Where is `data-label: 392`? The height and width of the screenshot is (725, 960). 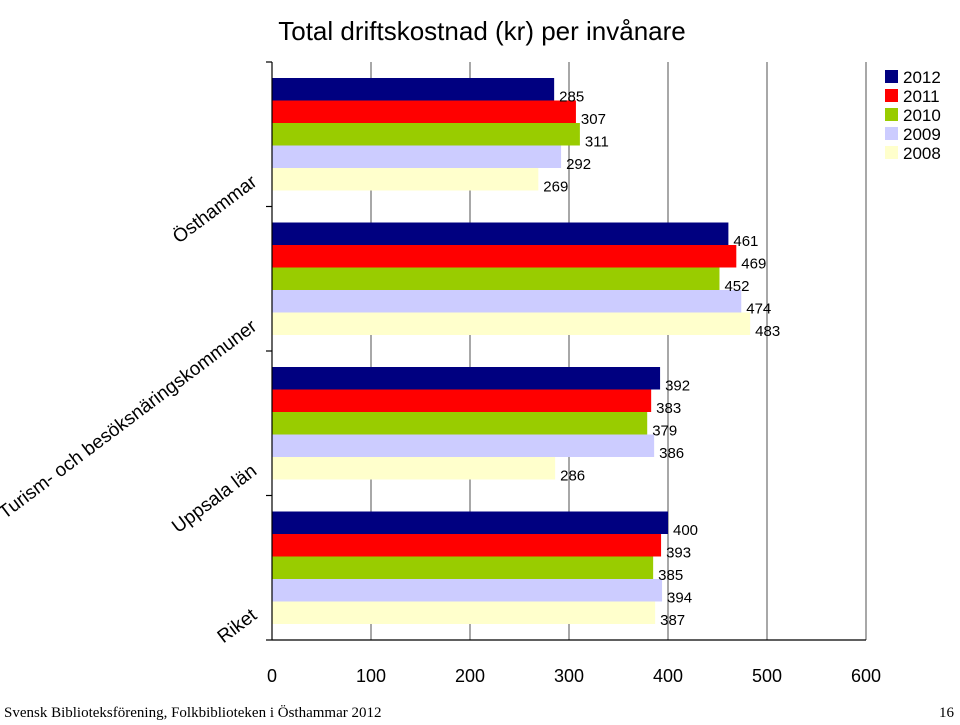 data-label: 392 is located at coordinates (677, 385).